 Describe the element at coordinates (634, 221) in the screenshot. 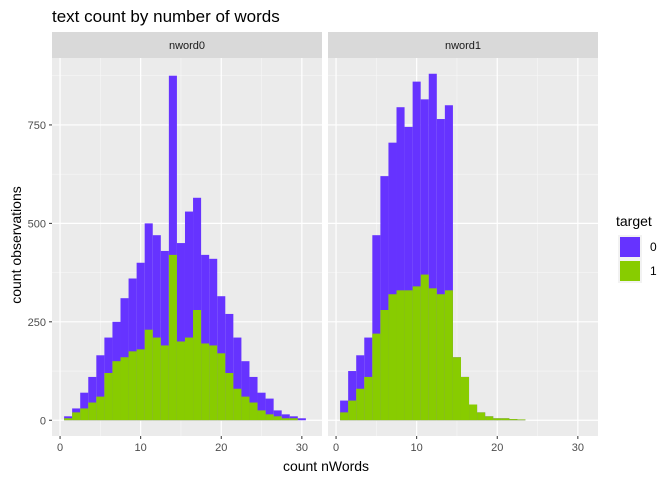

I see `legend-title: target` at that location.